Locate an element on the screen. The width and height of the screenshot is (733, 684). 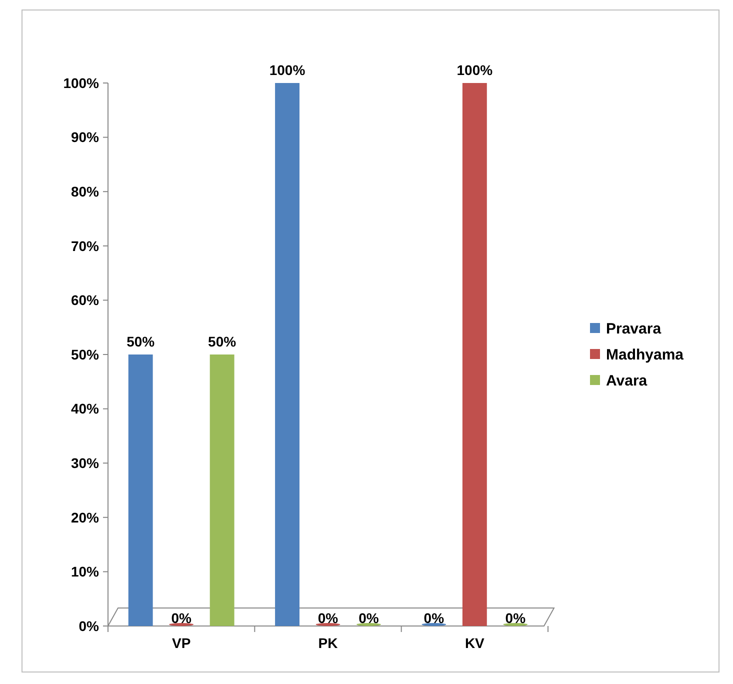
y-tick-label: 50% is located at coordinates (85, 354).